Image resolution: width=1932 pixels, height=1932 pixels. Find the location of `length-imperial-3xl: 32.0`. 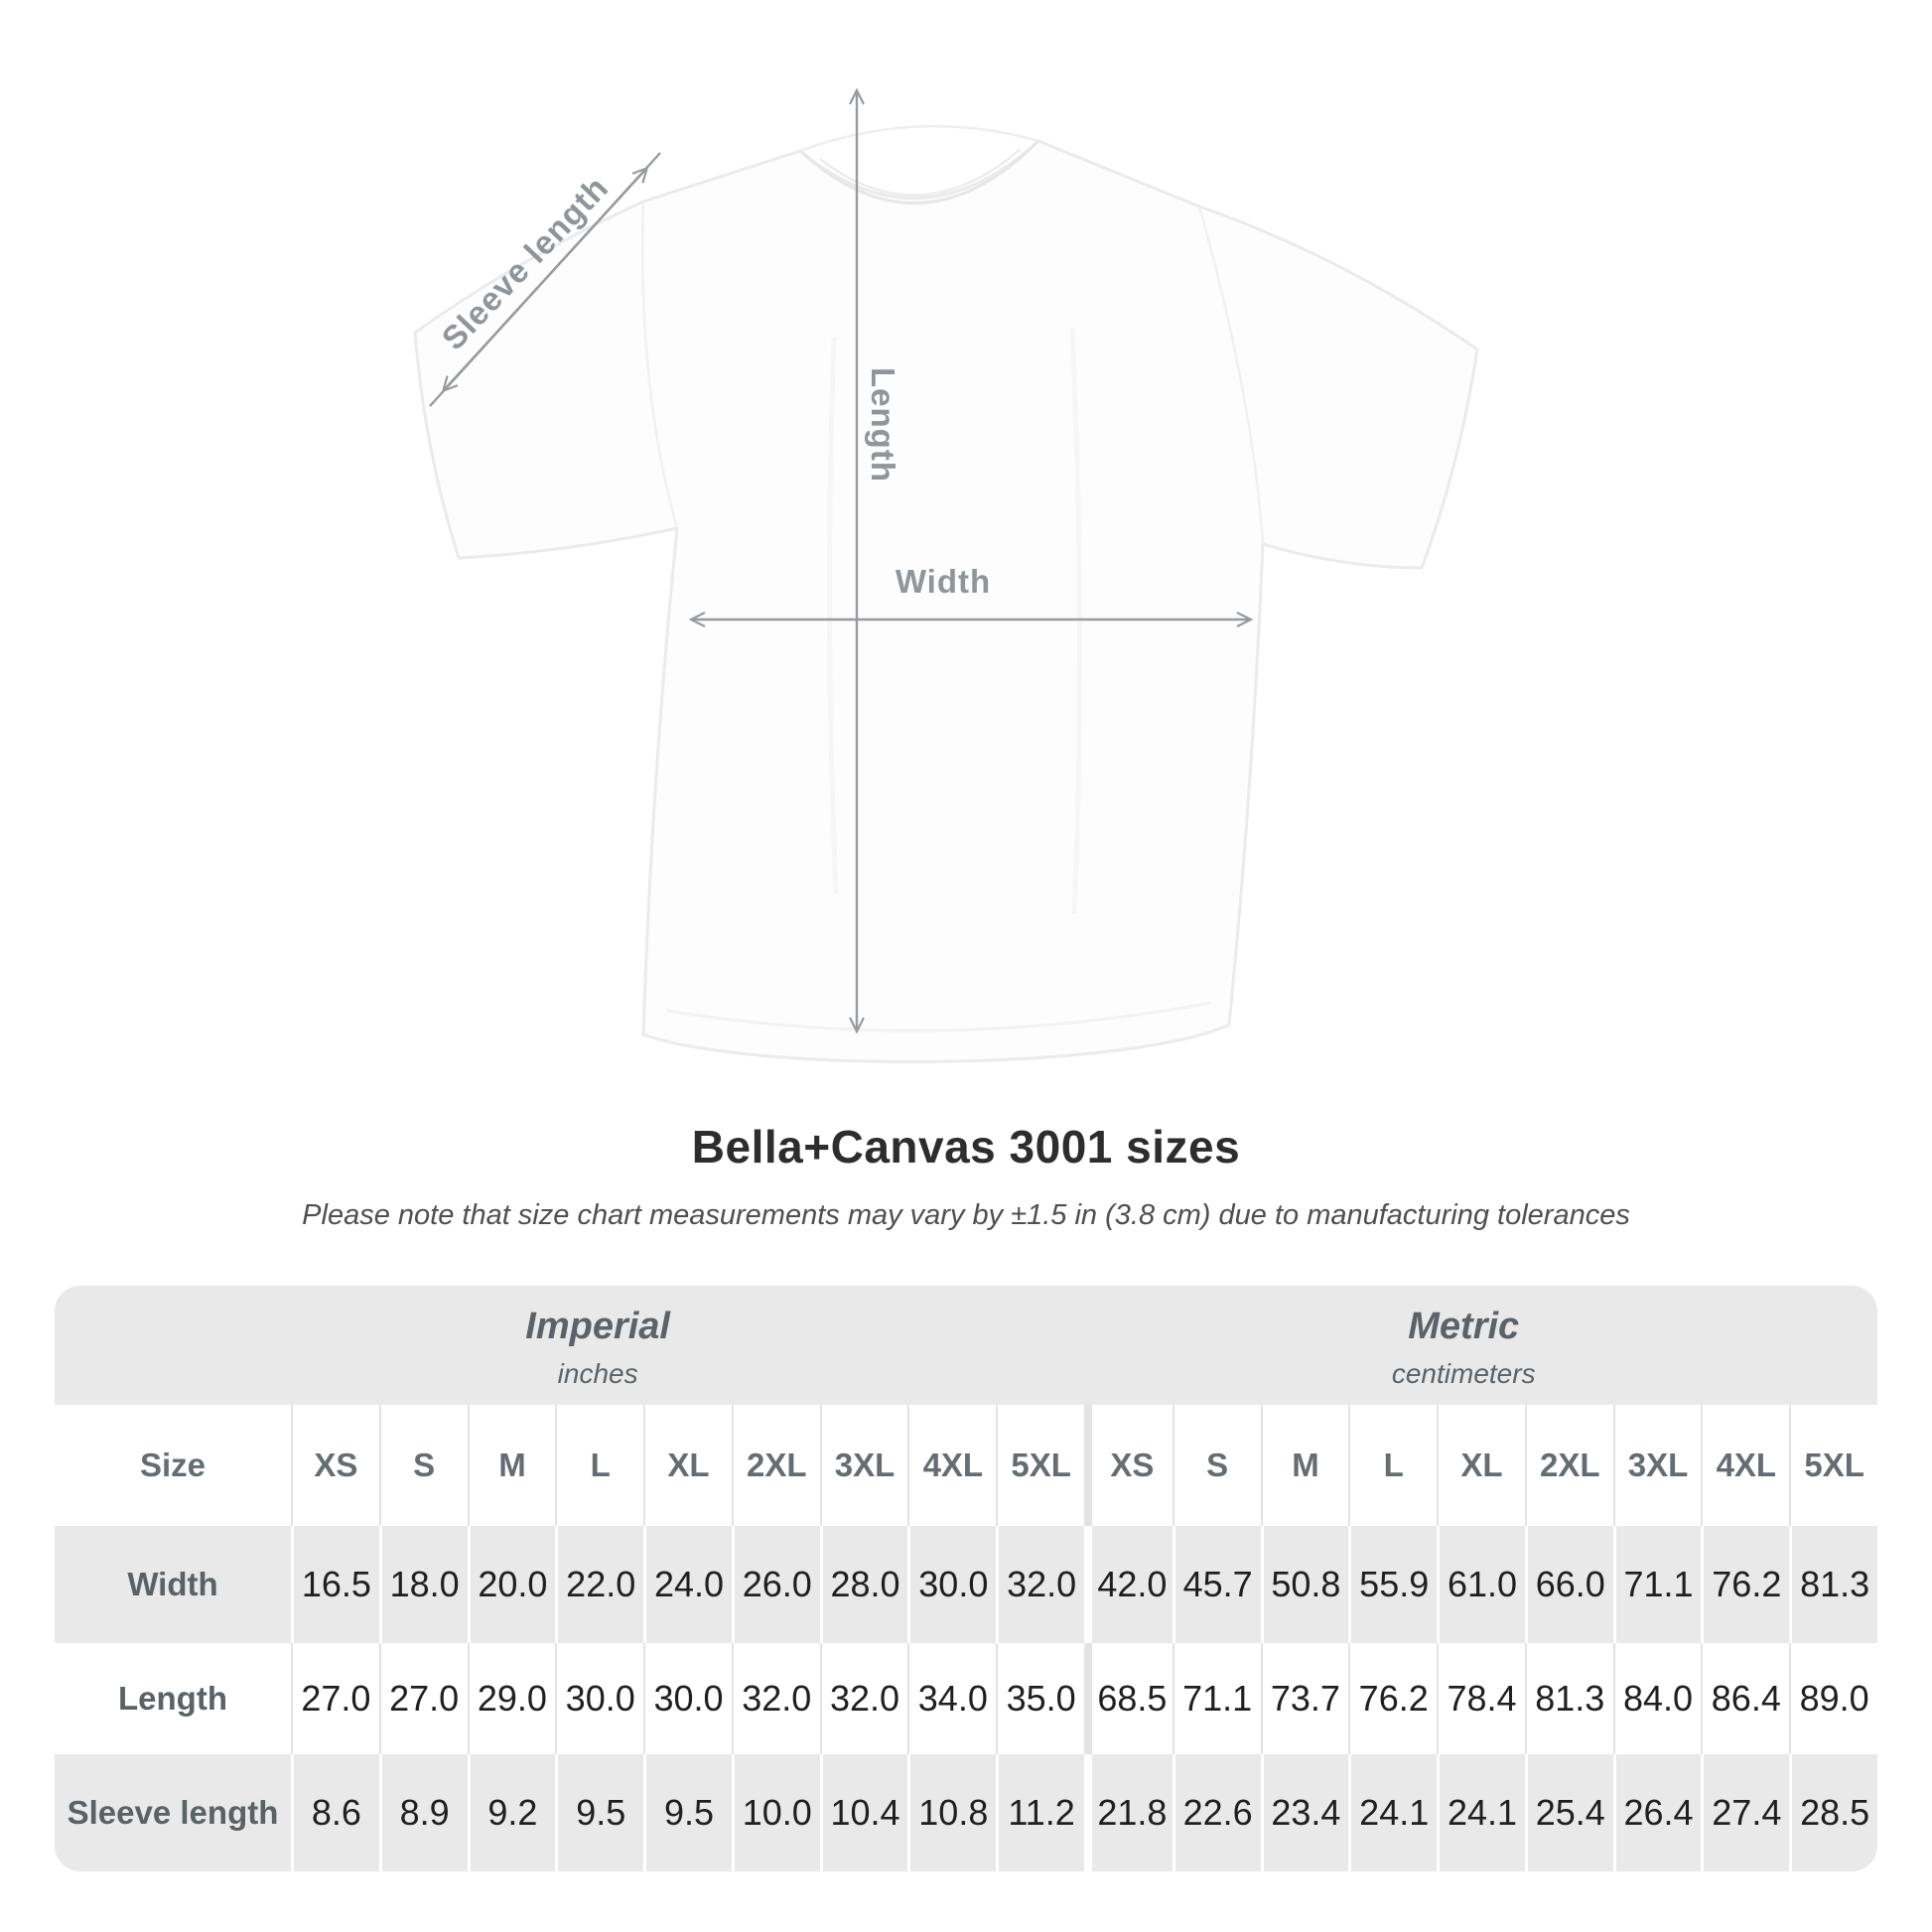

length-imperial-3xl: 32.0 is located at coordinates (864, 1698).